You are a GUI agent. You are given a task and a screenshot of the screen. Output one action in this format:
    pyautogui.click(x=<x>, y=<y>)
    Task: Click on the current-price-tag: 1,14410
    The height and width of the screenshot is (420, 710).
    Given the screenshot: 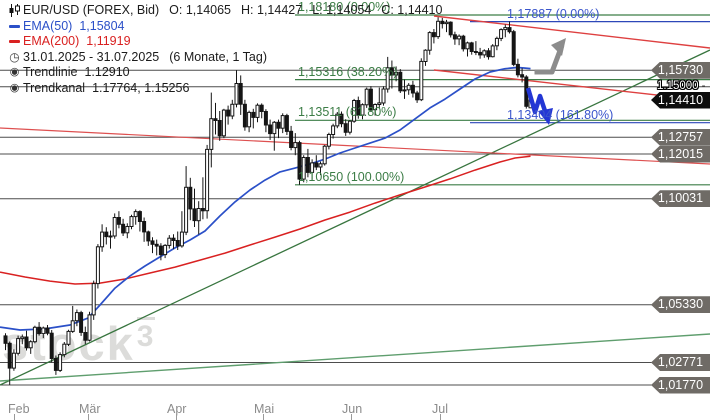 What is the action you would take?
    pyautogui.click(x=680, y=100)
    